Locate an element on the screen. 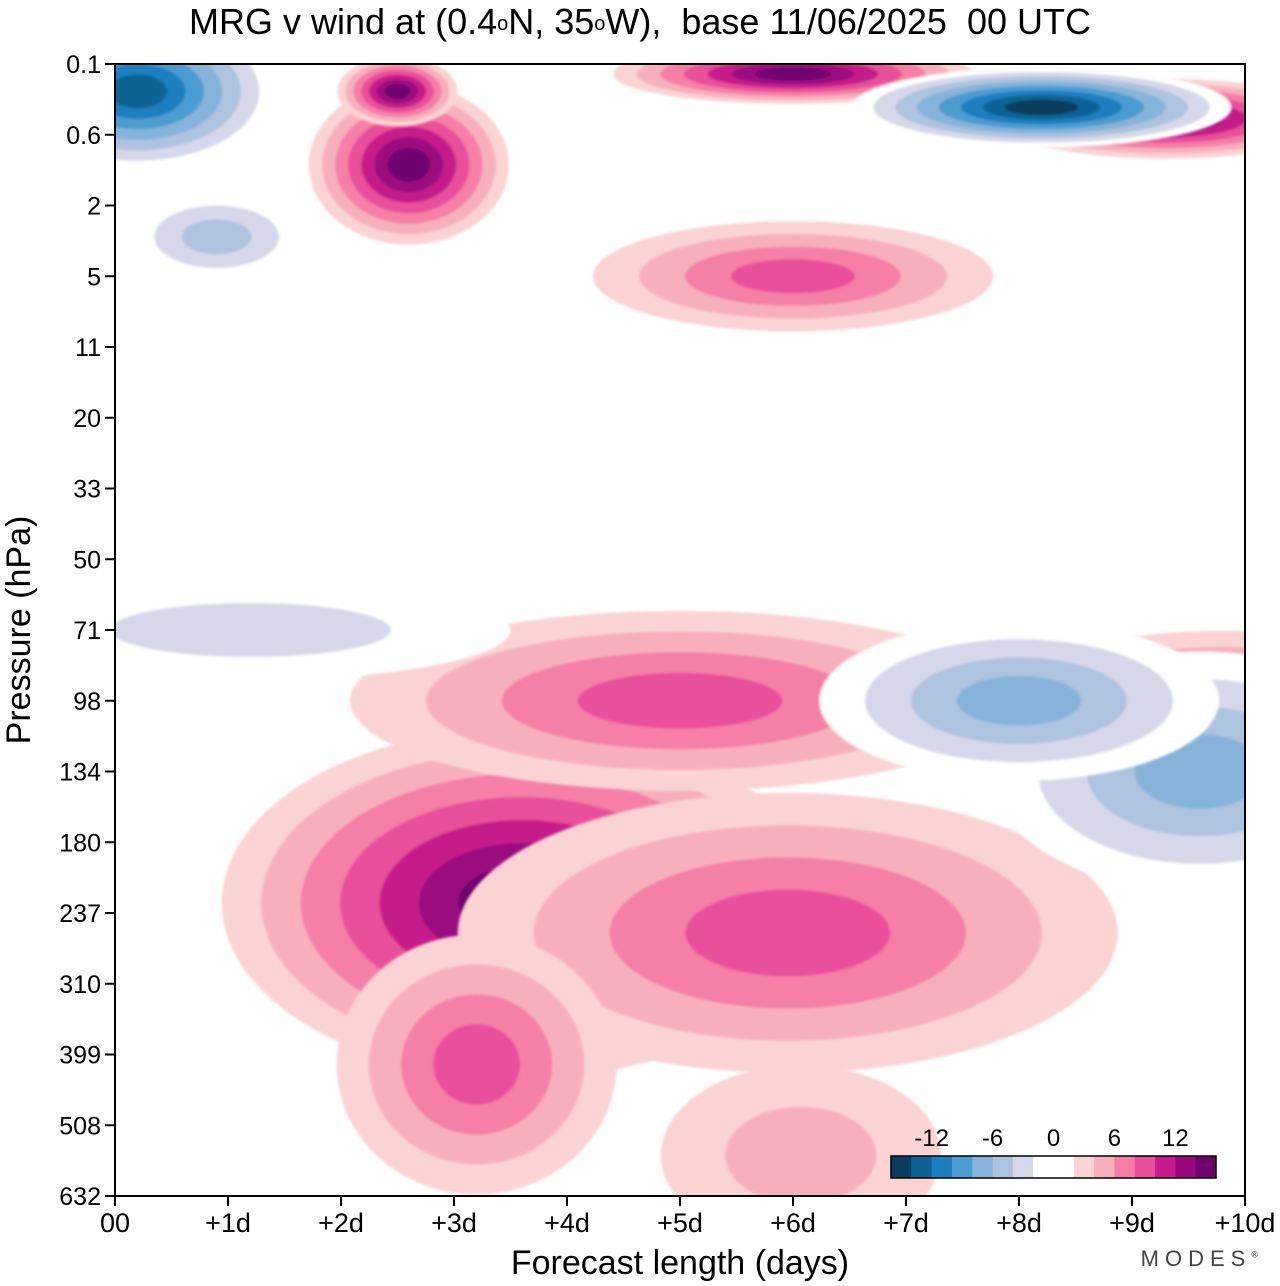  x-tick-label: +6d is located at coordinates (793, 1223).